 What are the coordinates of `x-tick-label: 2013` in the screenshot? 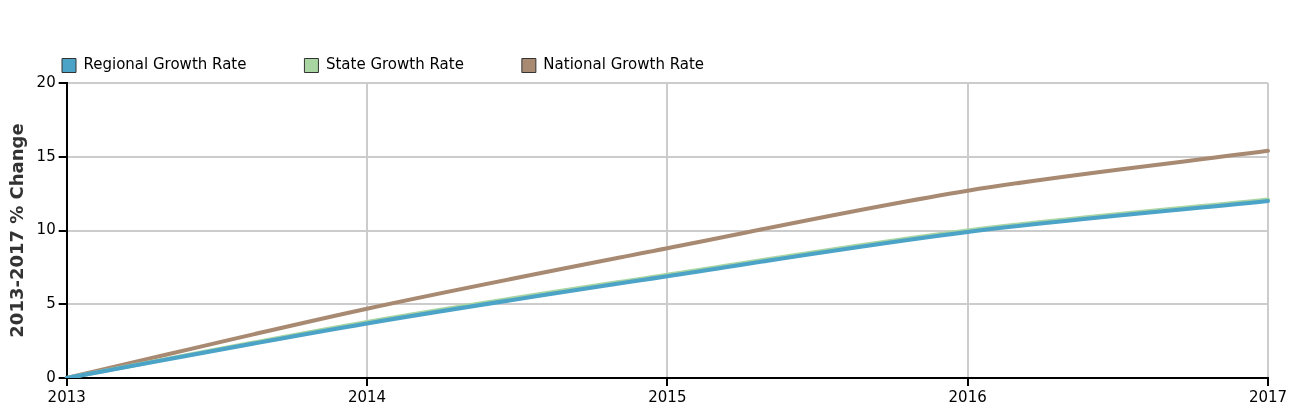 It's located at (66, 396).